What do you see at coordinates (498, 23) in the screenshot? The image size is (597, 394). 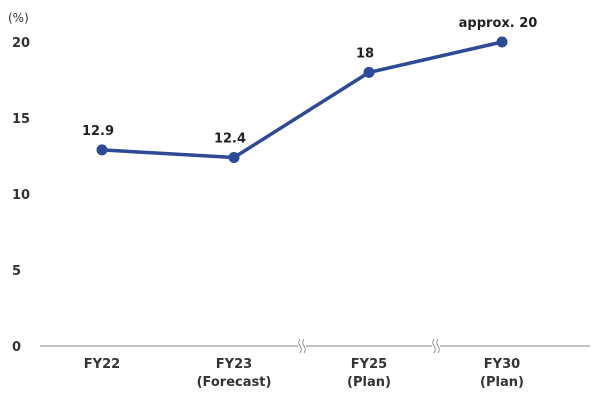 I see `data-label: approx. 20` at bounding box center [498, 23].